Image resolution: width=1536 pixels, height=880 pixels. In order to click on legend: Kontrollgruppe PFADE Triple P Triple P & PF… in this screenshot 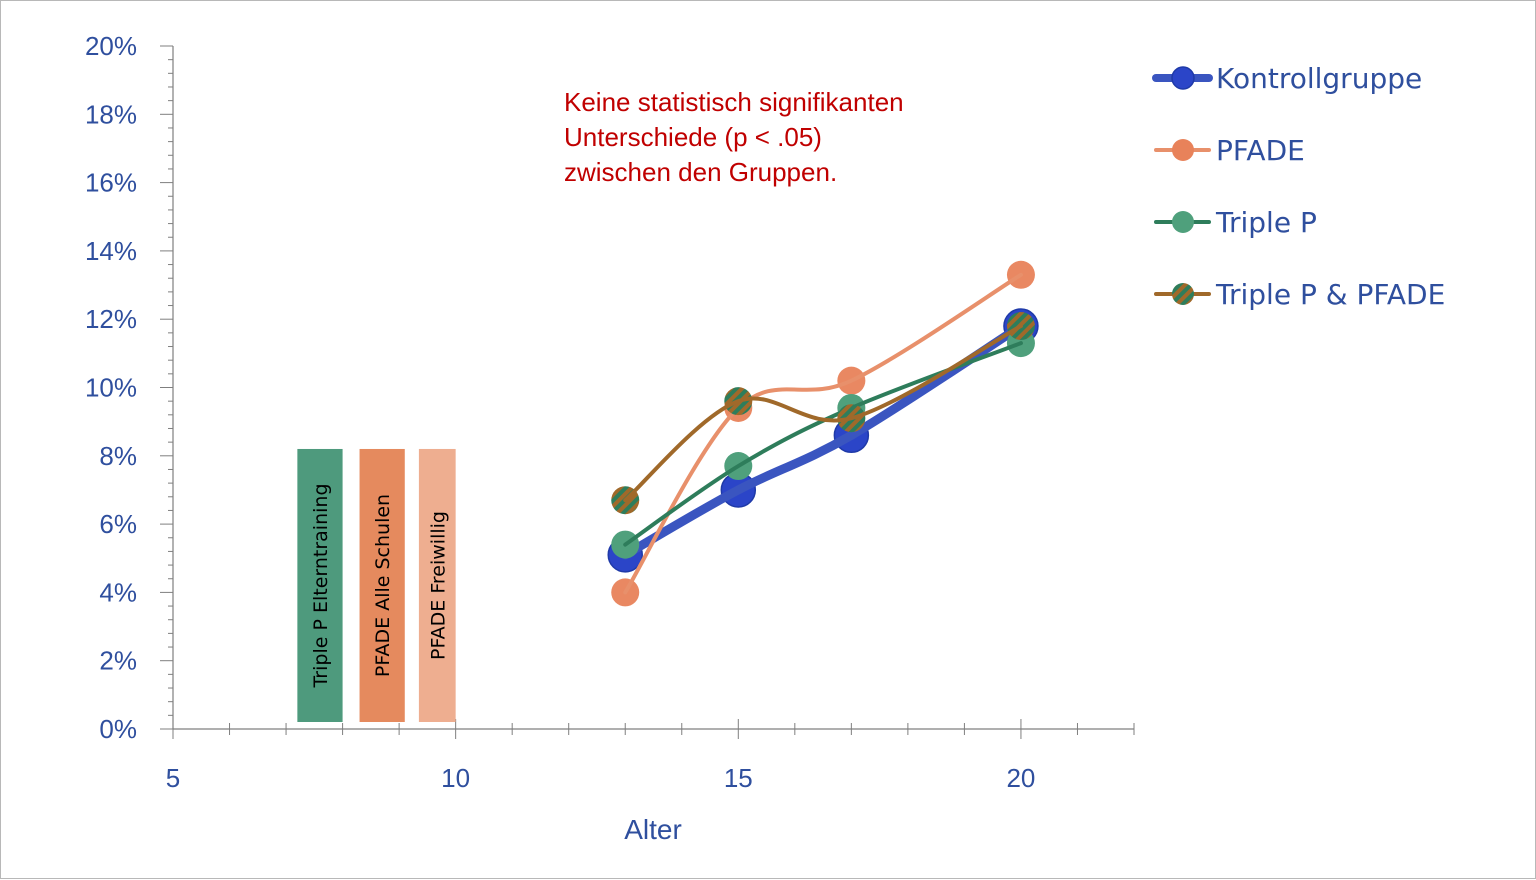, I will do `click(1298, 186)`.